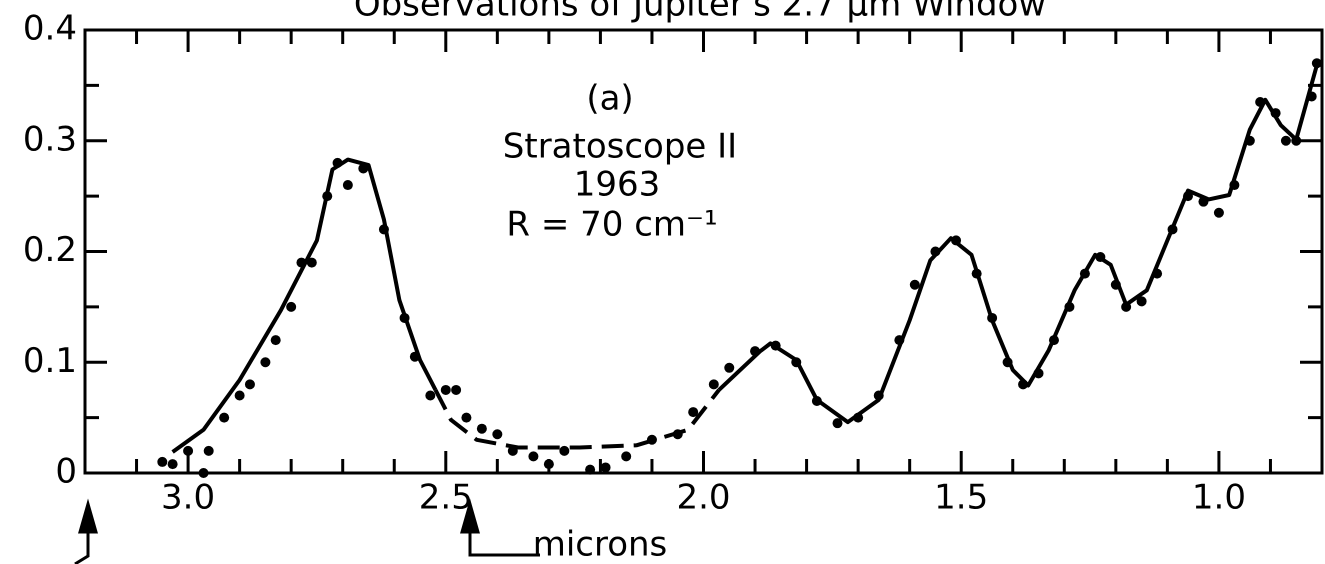 Image resolution: width=1325 pixels, height=564 pixels. Describe the element at coordinates (50, 29) in the screenshot. I see `y-tick-label: 0.4` at that location.